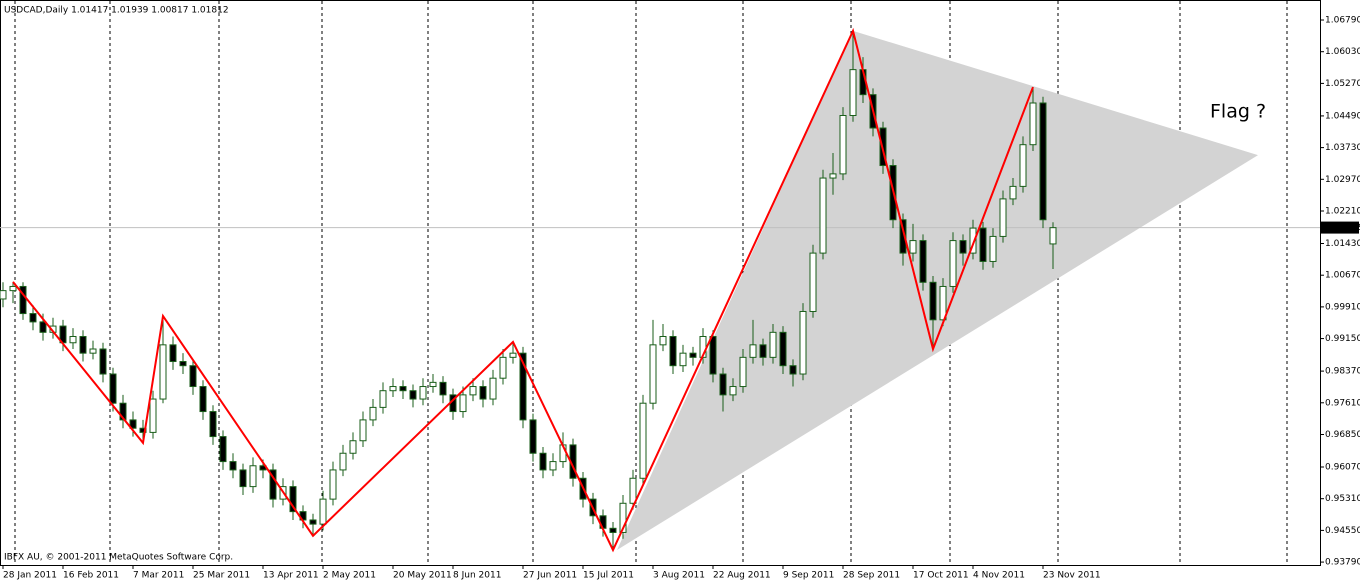 Image resolution: width=1360 pixels, height=583 pixels. What do you see at coordinates (1342, 435) in the screenshot?
I see `y-tick-label: 0.96850` at bounding box center [1342, 435].